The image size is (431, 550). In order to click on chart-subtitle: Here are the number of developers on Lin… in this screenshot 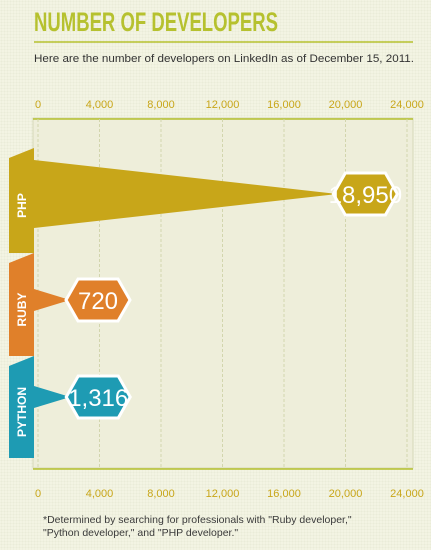, I will do `click(224, 59)`.